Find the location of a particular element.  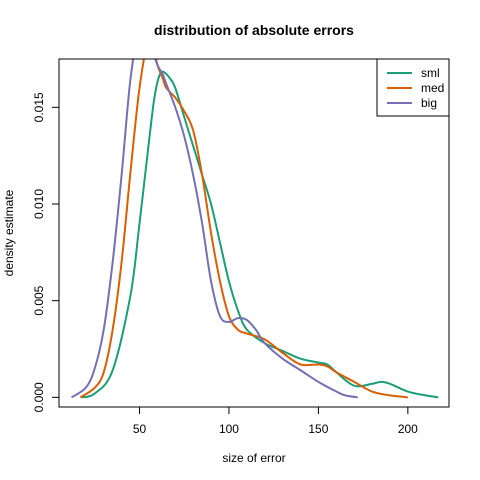

y-tick-label: 0.005 is located at coordinates (39, 300).